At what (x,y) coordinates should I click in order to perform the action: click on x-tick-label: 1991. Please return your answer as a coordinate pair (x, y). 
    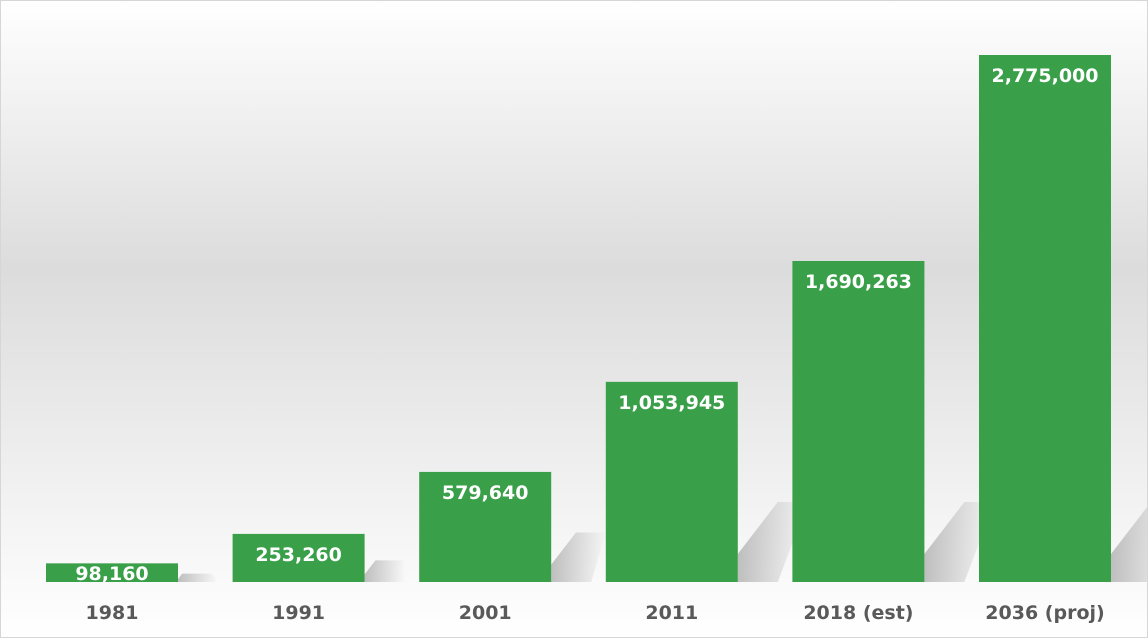
    Looking at the image, I should click on (298, 613).